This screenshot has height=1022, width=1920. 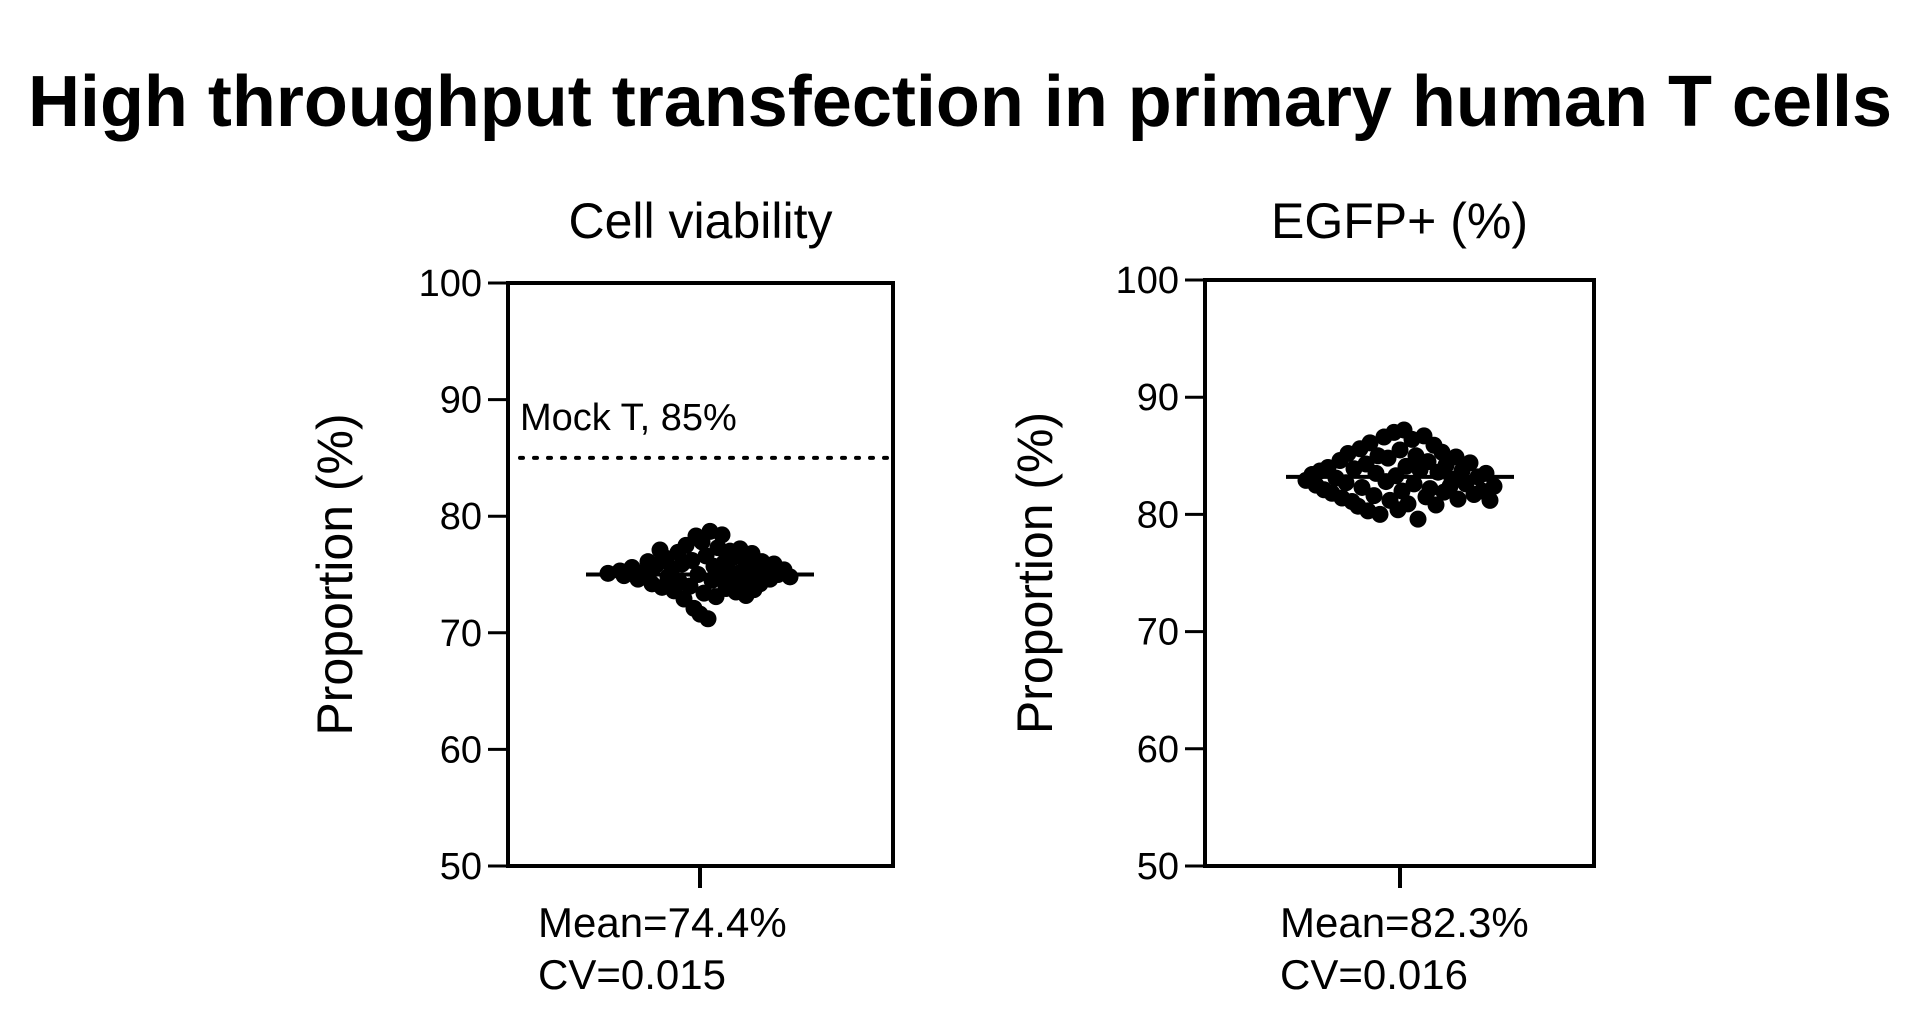 What do you see at coordinates (632, 974) in the screenshot?
I see `cv-label: CV=0.015` at bounding box center [632, 974].